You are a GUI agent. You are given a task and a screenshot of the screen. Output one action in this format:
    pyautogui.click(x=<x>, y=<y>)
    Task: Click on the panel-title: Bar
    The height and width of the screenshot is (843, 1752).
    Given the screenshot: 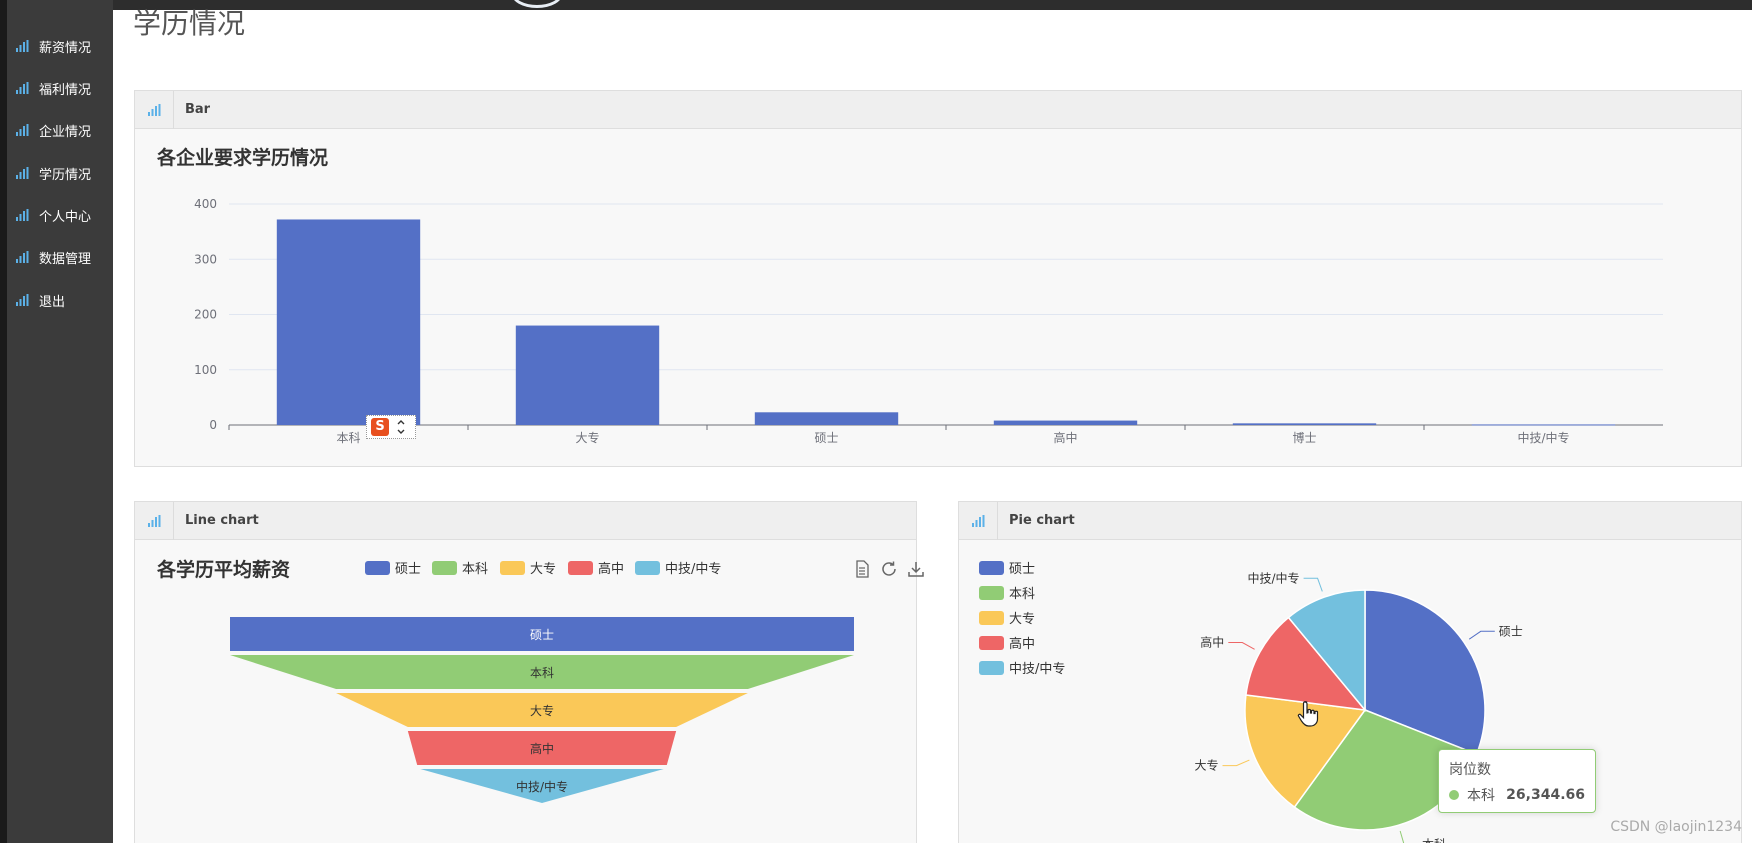 What is the action you would take?
    pyautogui.click(x=198, y=109)
    